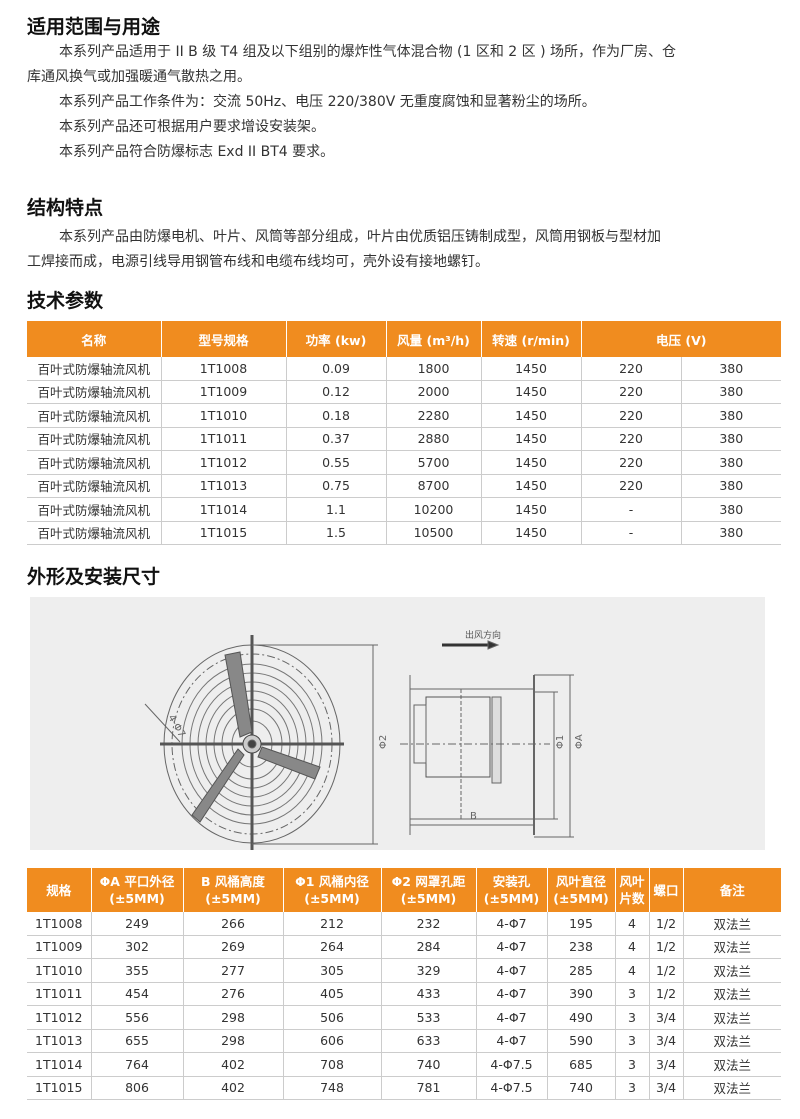 This screenshot has height=1119, width=800. Describe the element at coordinates (336, 462) in the screenshot. I see `table-cell: 0.55` at that location.